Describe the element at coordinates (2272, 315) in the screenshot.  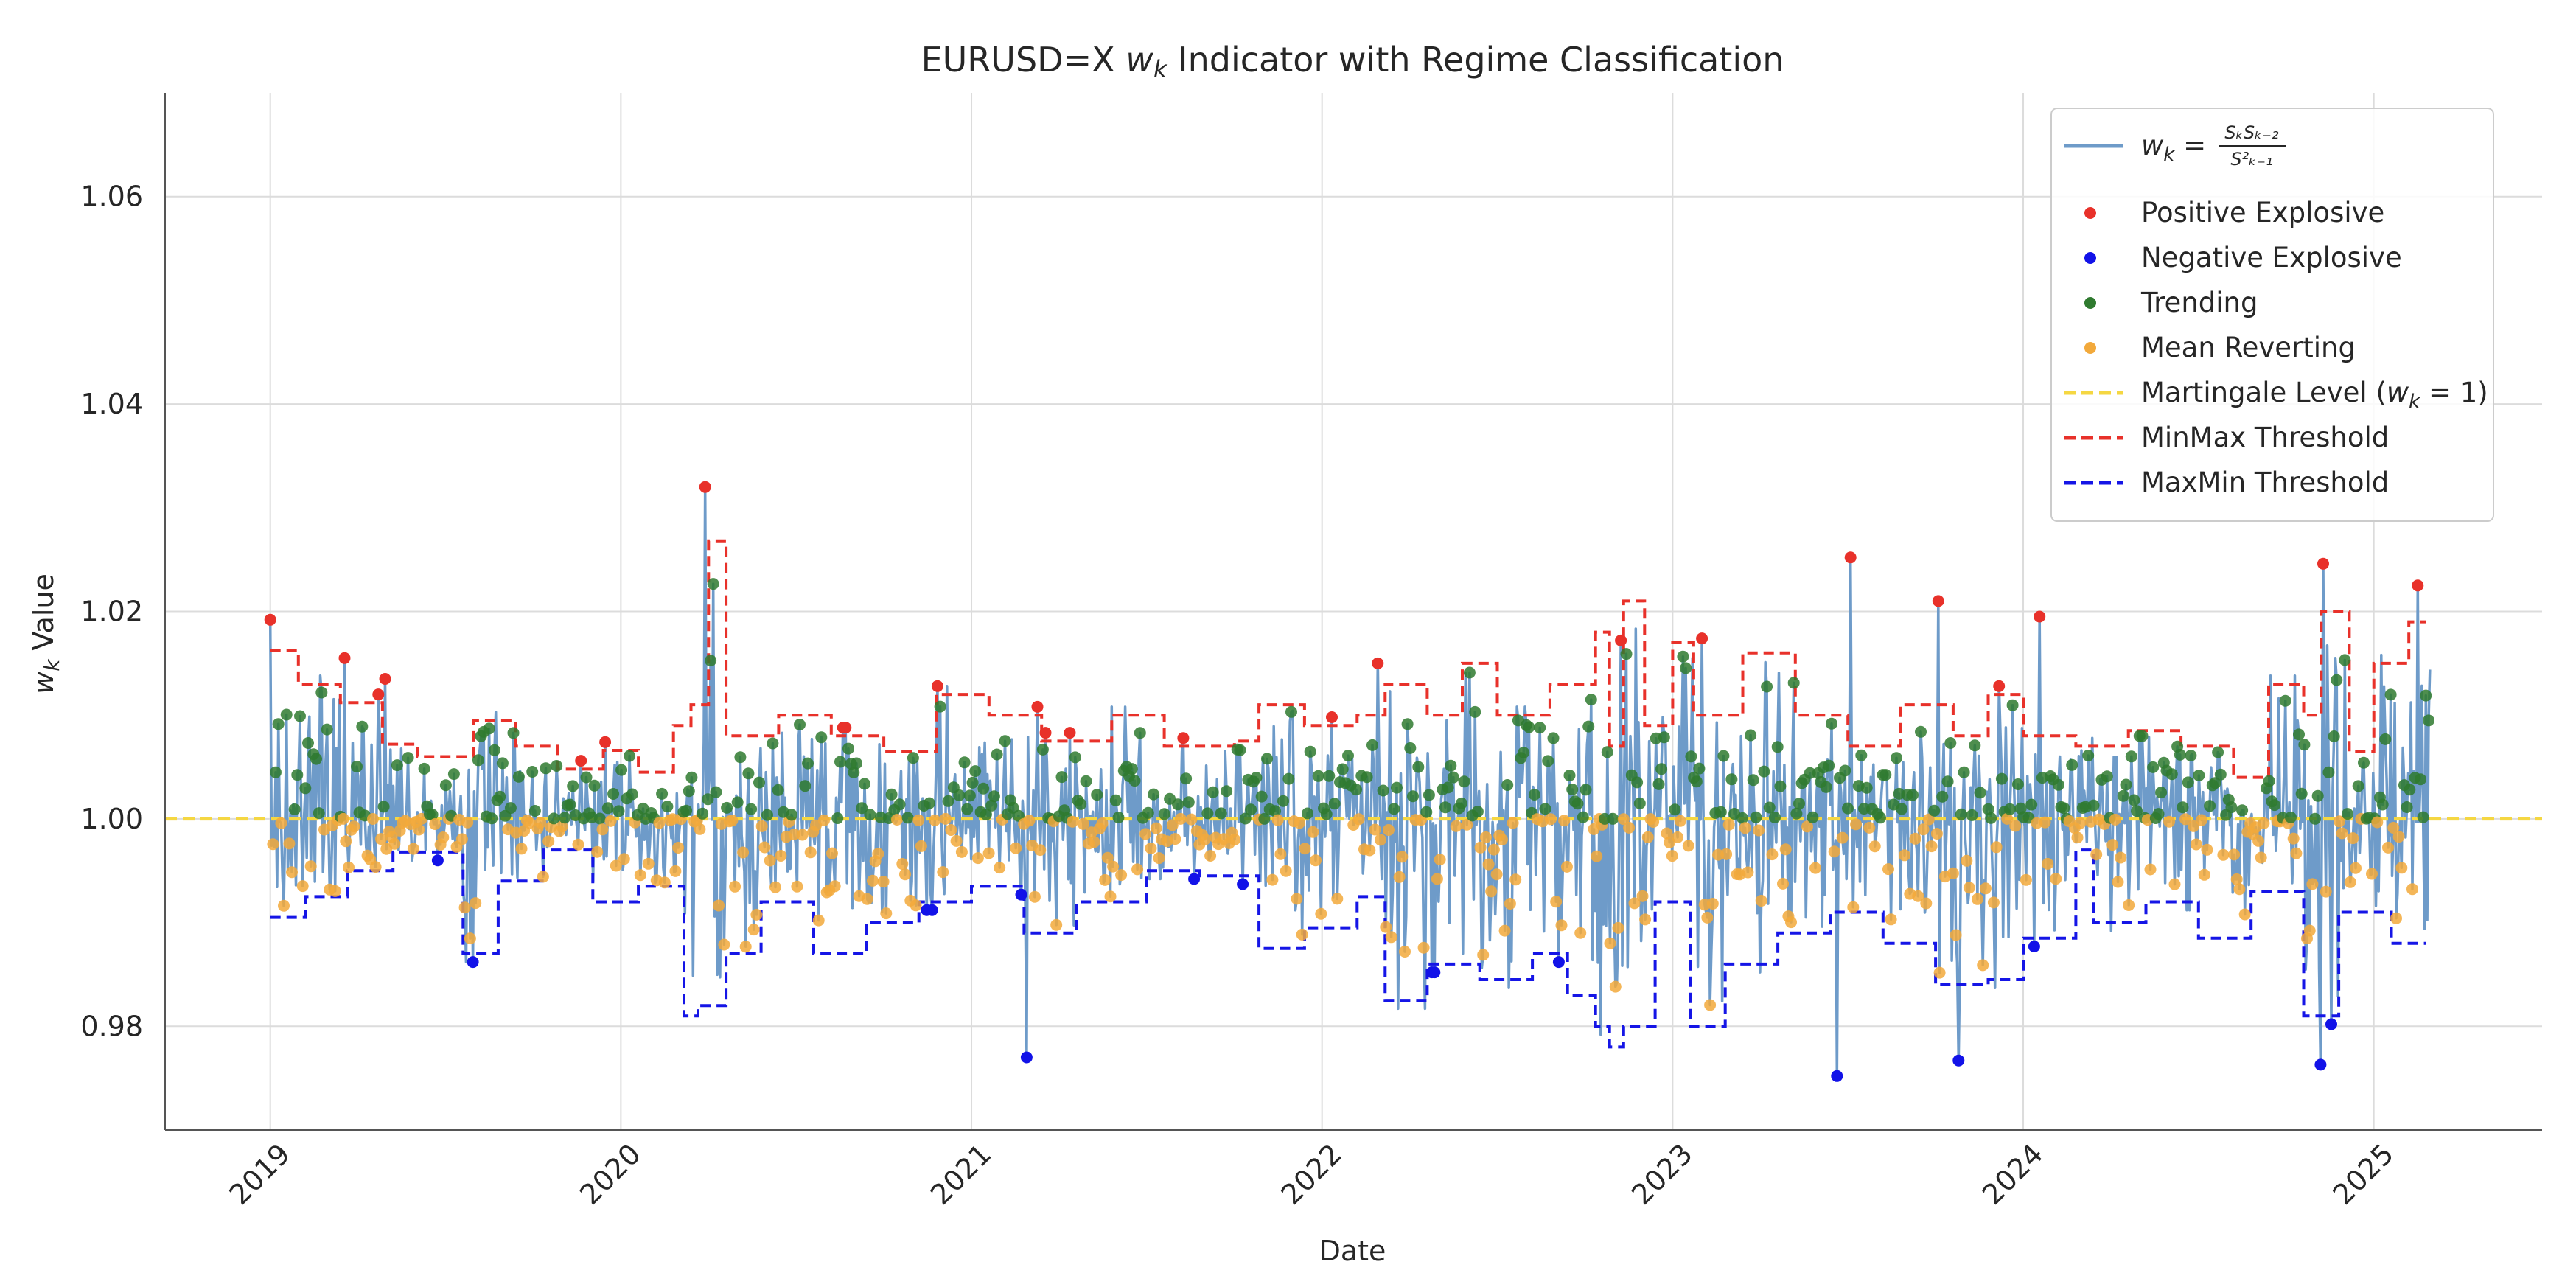
I see `legend-frame` at that location.